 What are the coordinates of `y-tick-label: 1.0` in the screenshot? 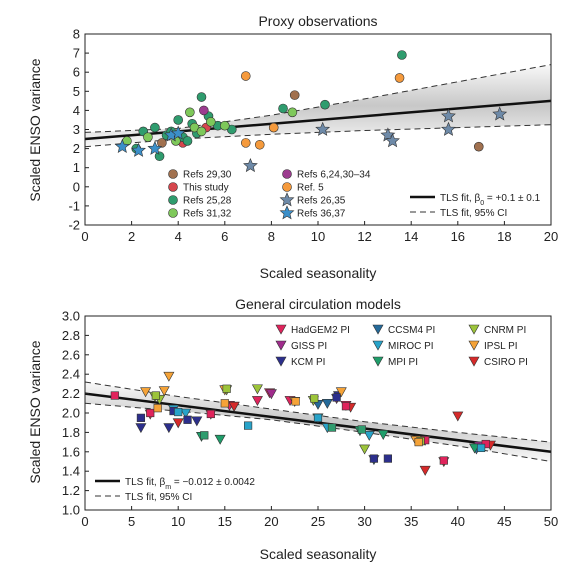 It's located at (71, 510).